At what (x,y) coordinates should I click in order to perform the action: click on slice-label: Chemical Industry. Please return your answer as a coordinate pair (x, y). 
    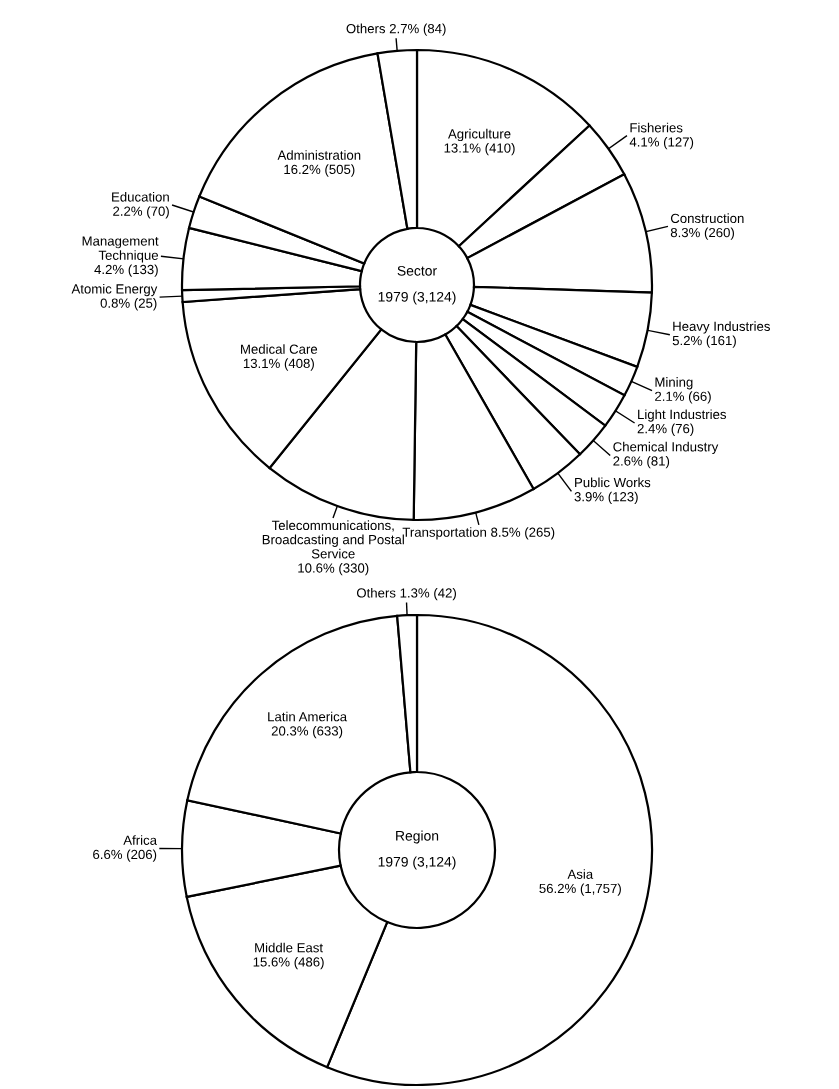
    Looking at the image, I should click on (666, 448).